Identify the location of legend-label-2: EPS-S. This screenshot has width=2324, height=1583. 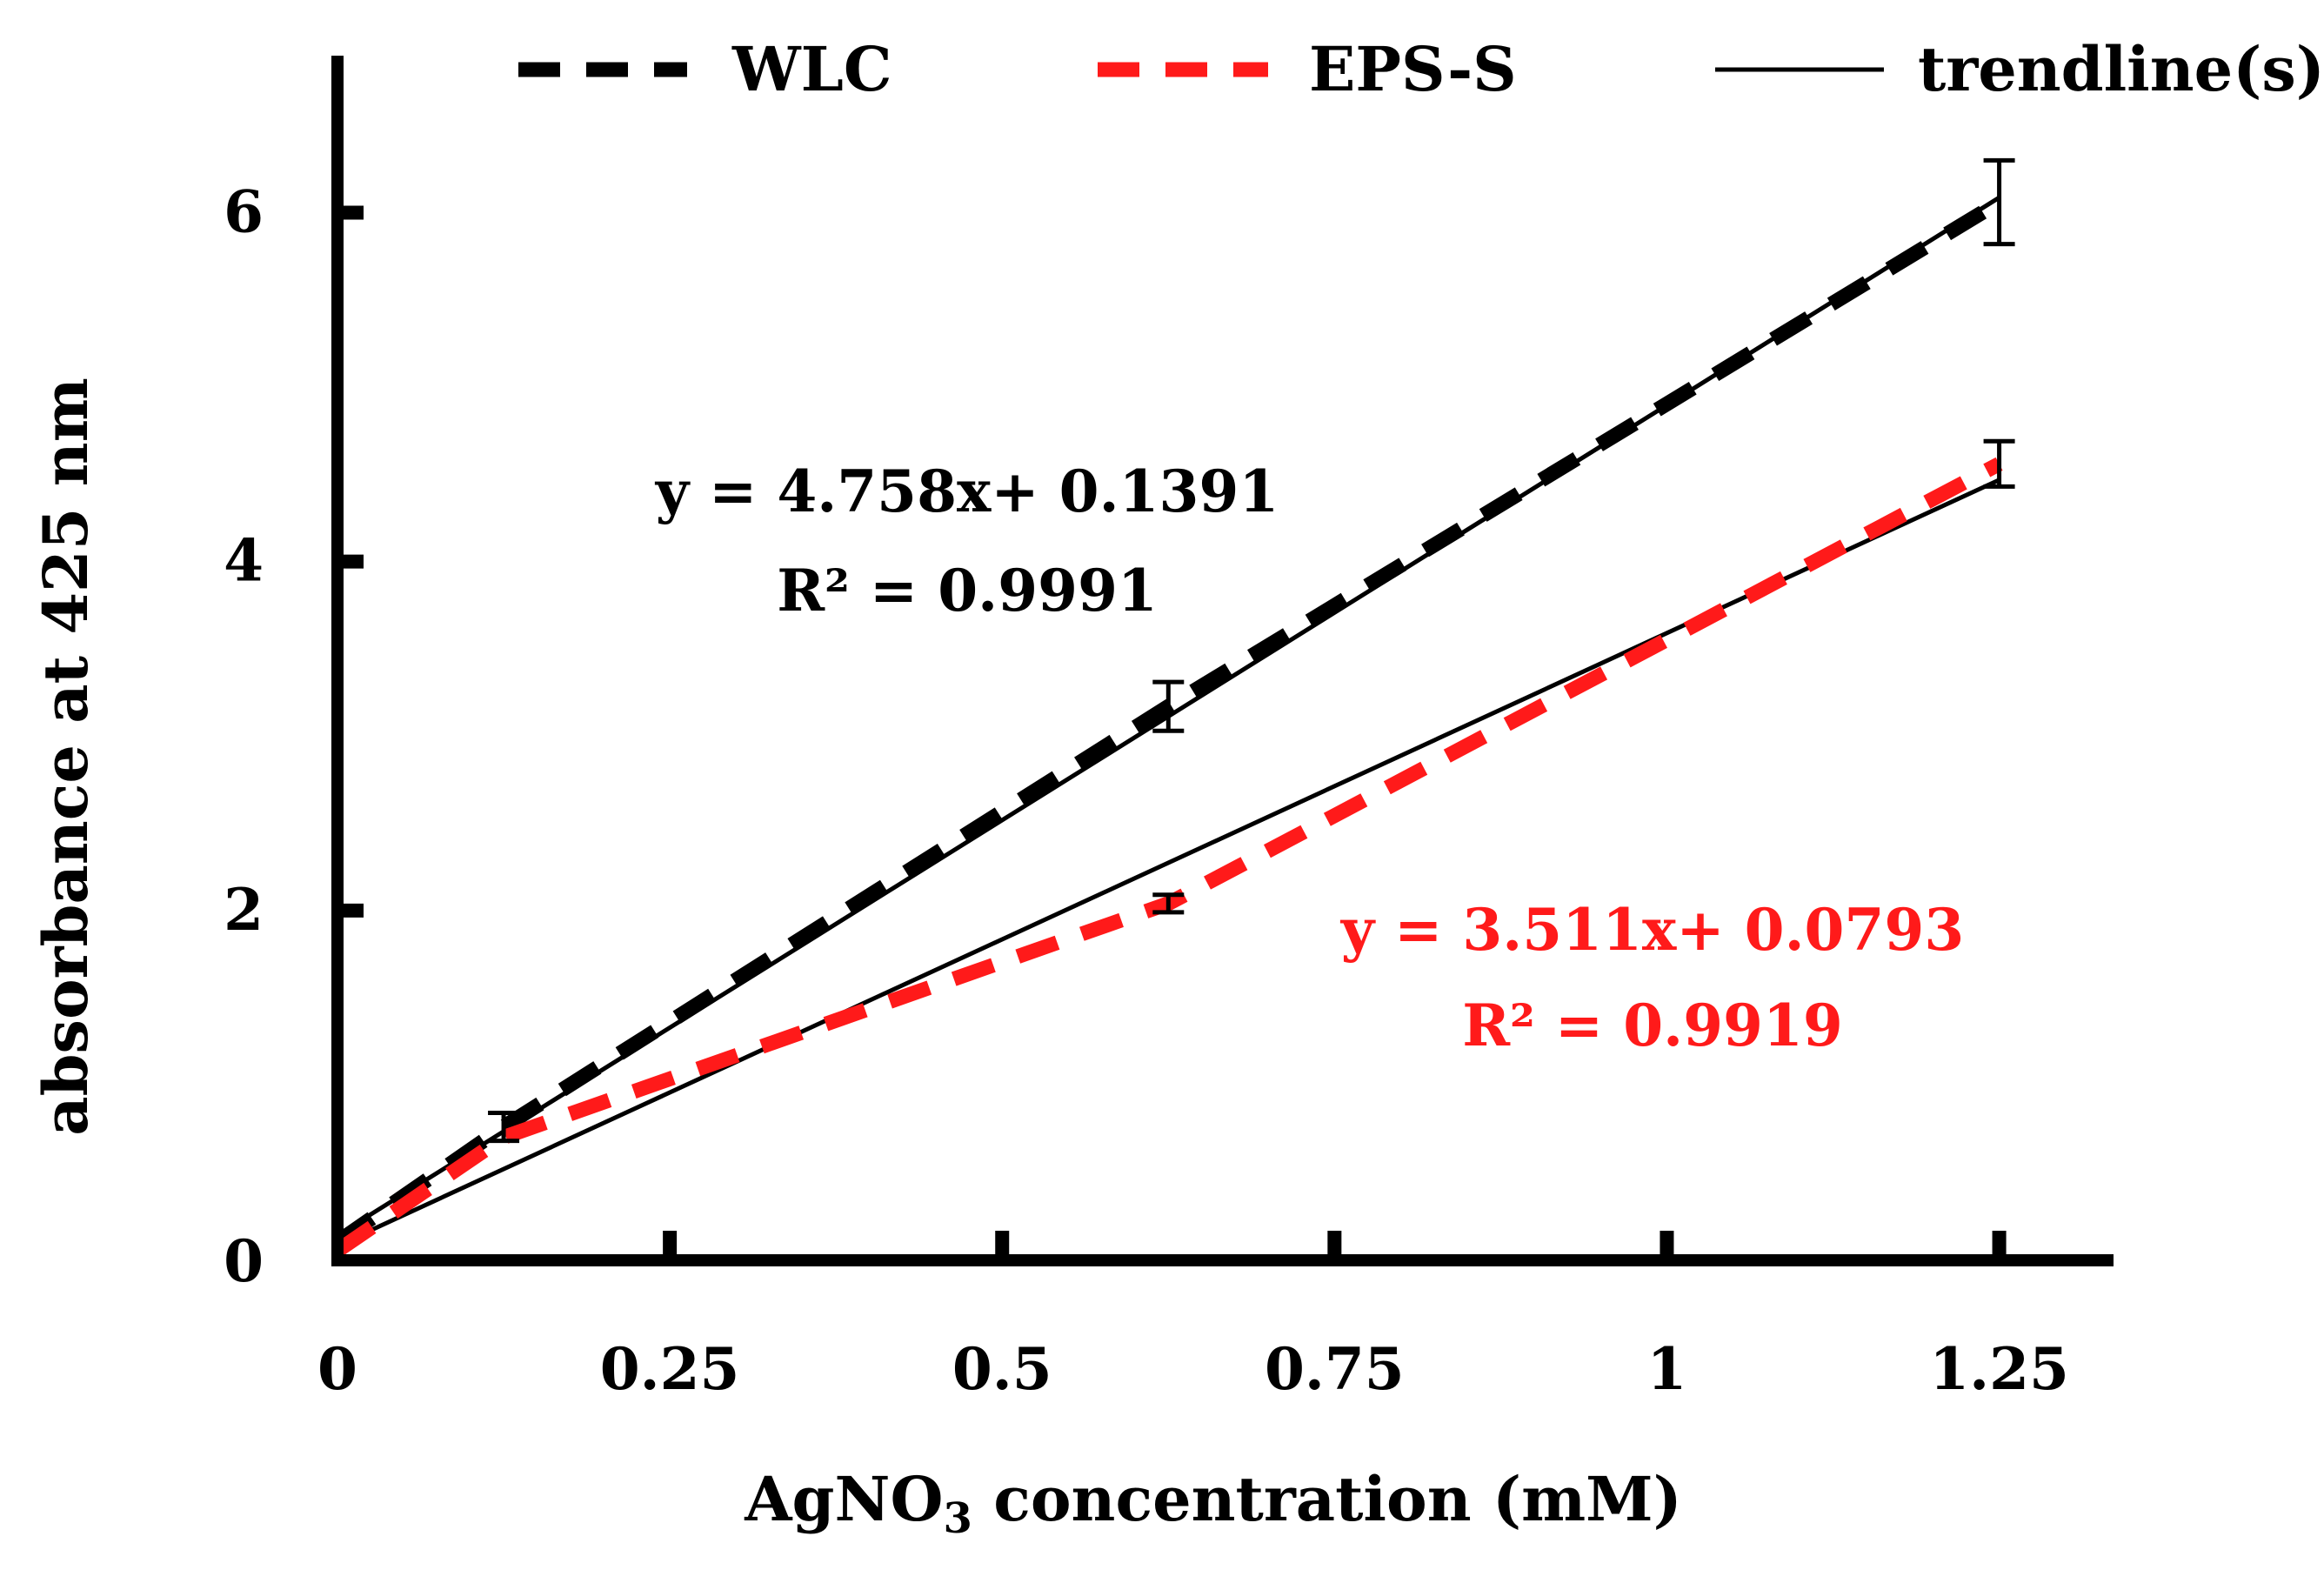
(1413, 69).